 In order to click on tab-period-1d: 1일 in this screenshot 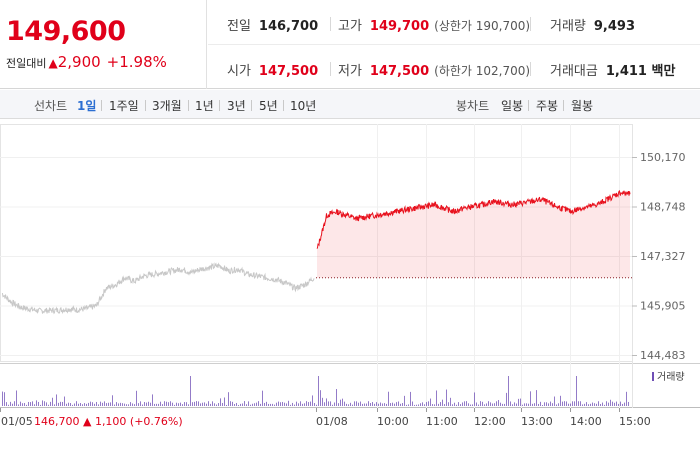, I will do `click(87, 106)`.